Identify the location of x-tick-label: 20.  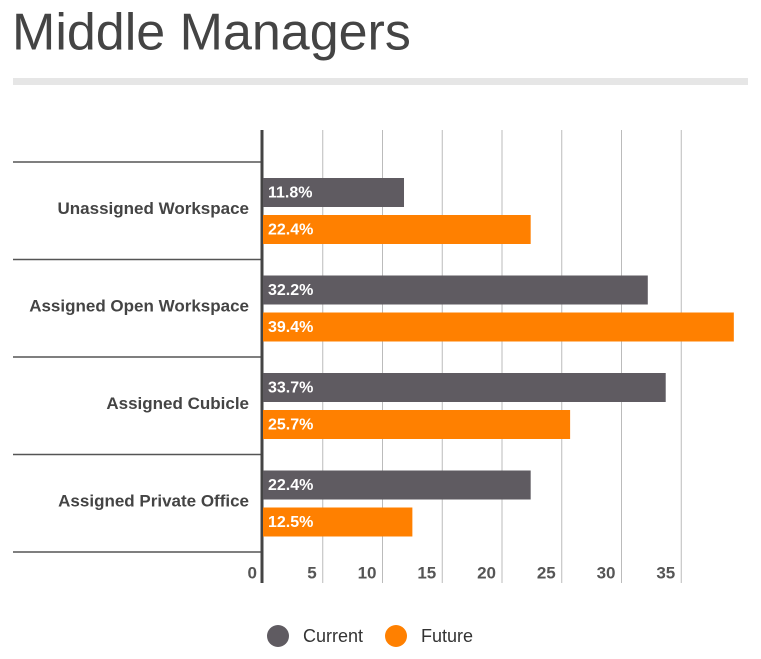
(486, 572).